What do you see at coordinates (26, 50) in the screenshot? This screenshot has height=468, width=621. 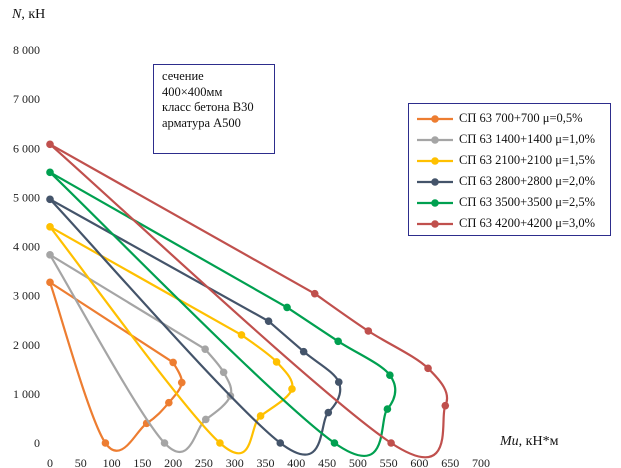 I see `y-tick-label: 8 000` at bounding box center [26, 50].